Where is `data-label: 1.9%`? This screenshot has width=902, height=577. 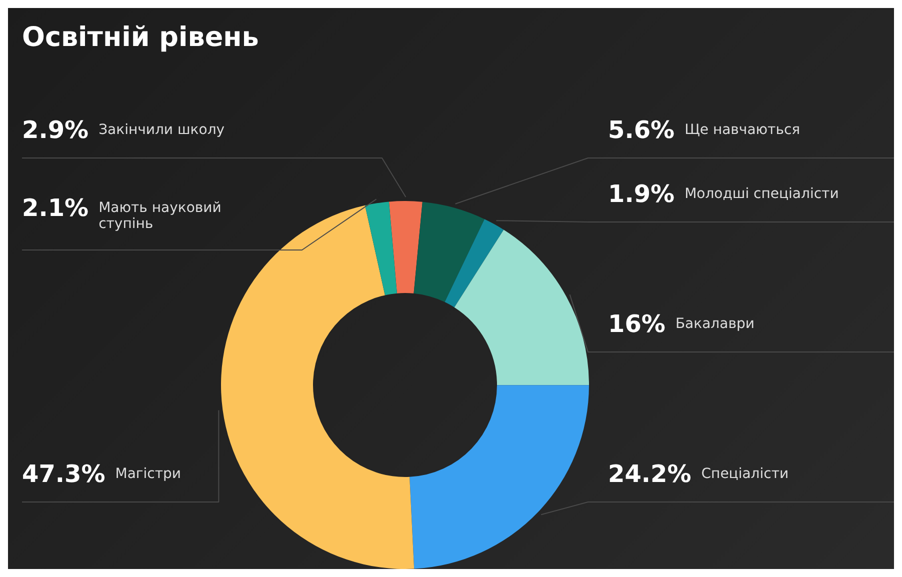
data-label: 1.9% is located at coordinates (641, 194).